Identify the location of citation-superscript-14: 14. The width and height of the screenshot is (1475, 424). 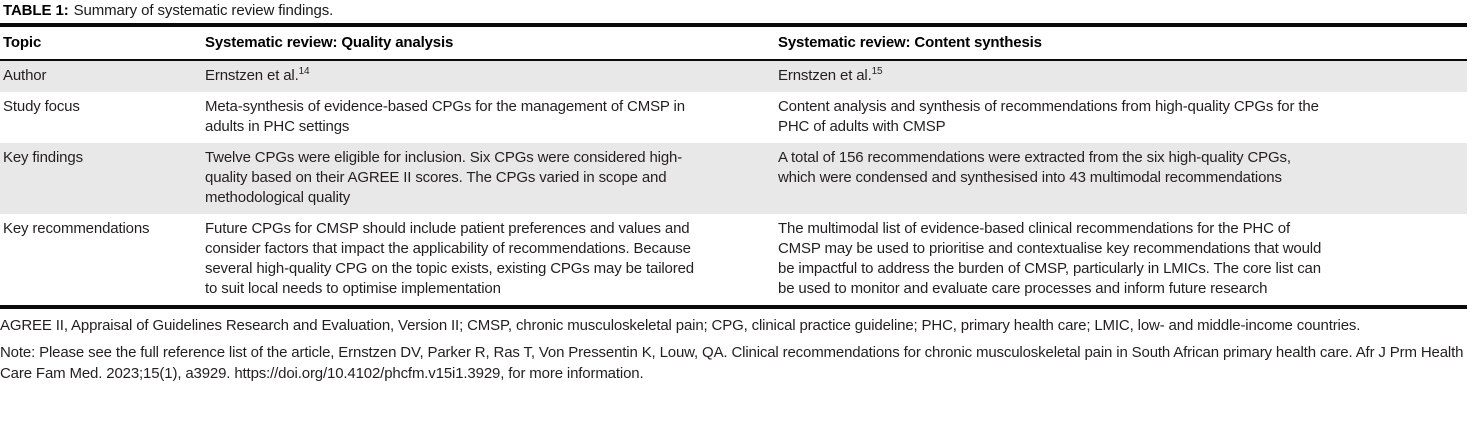
(304, 71).